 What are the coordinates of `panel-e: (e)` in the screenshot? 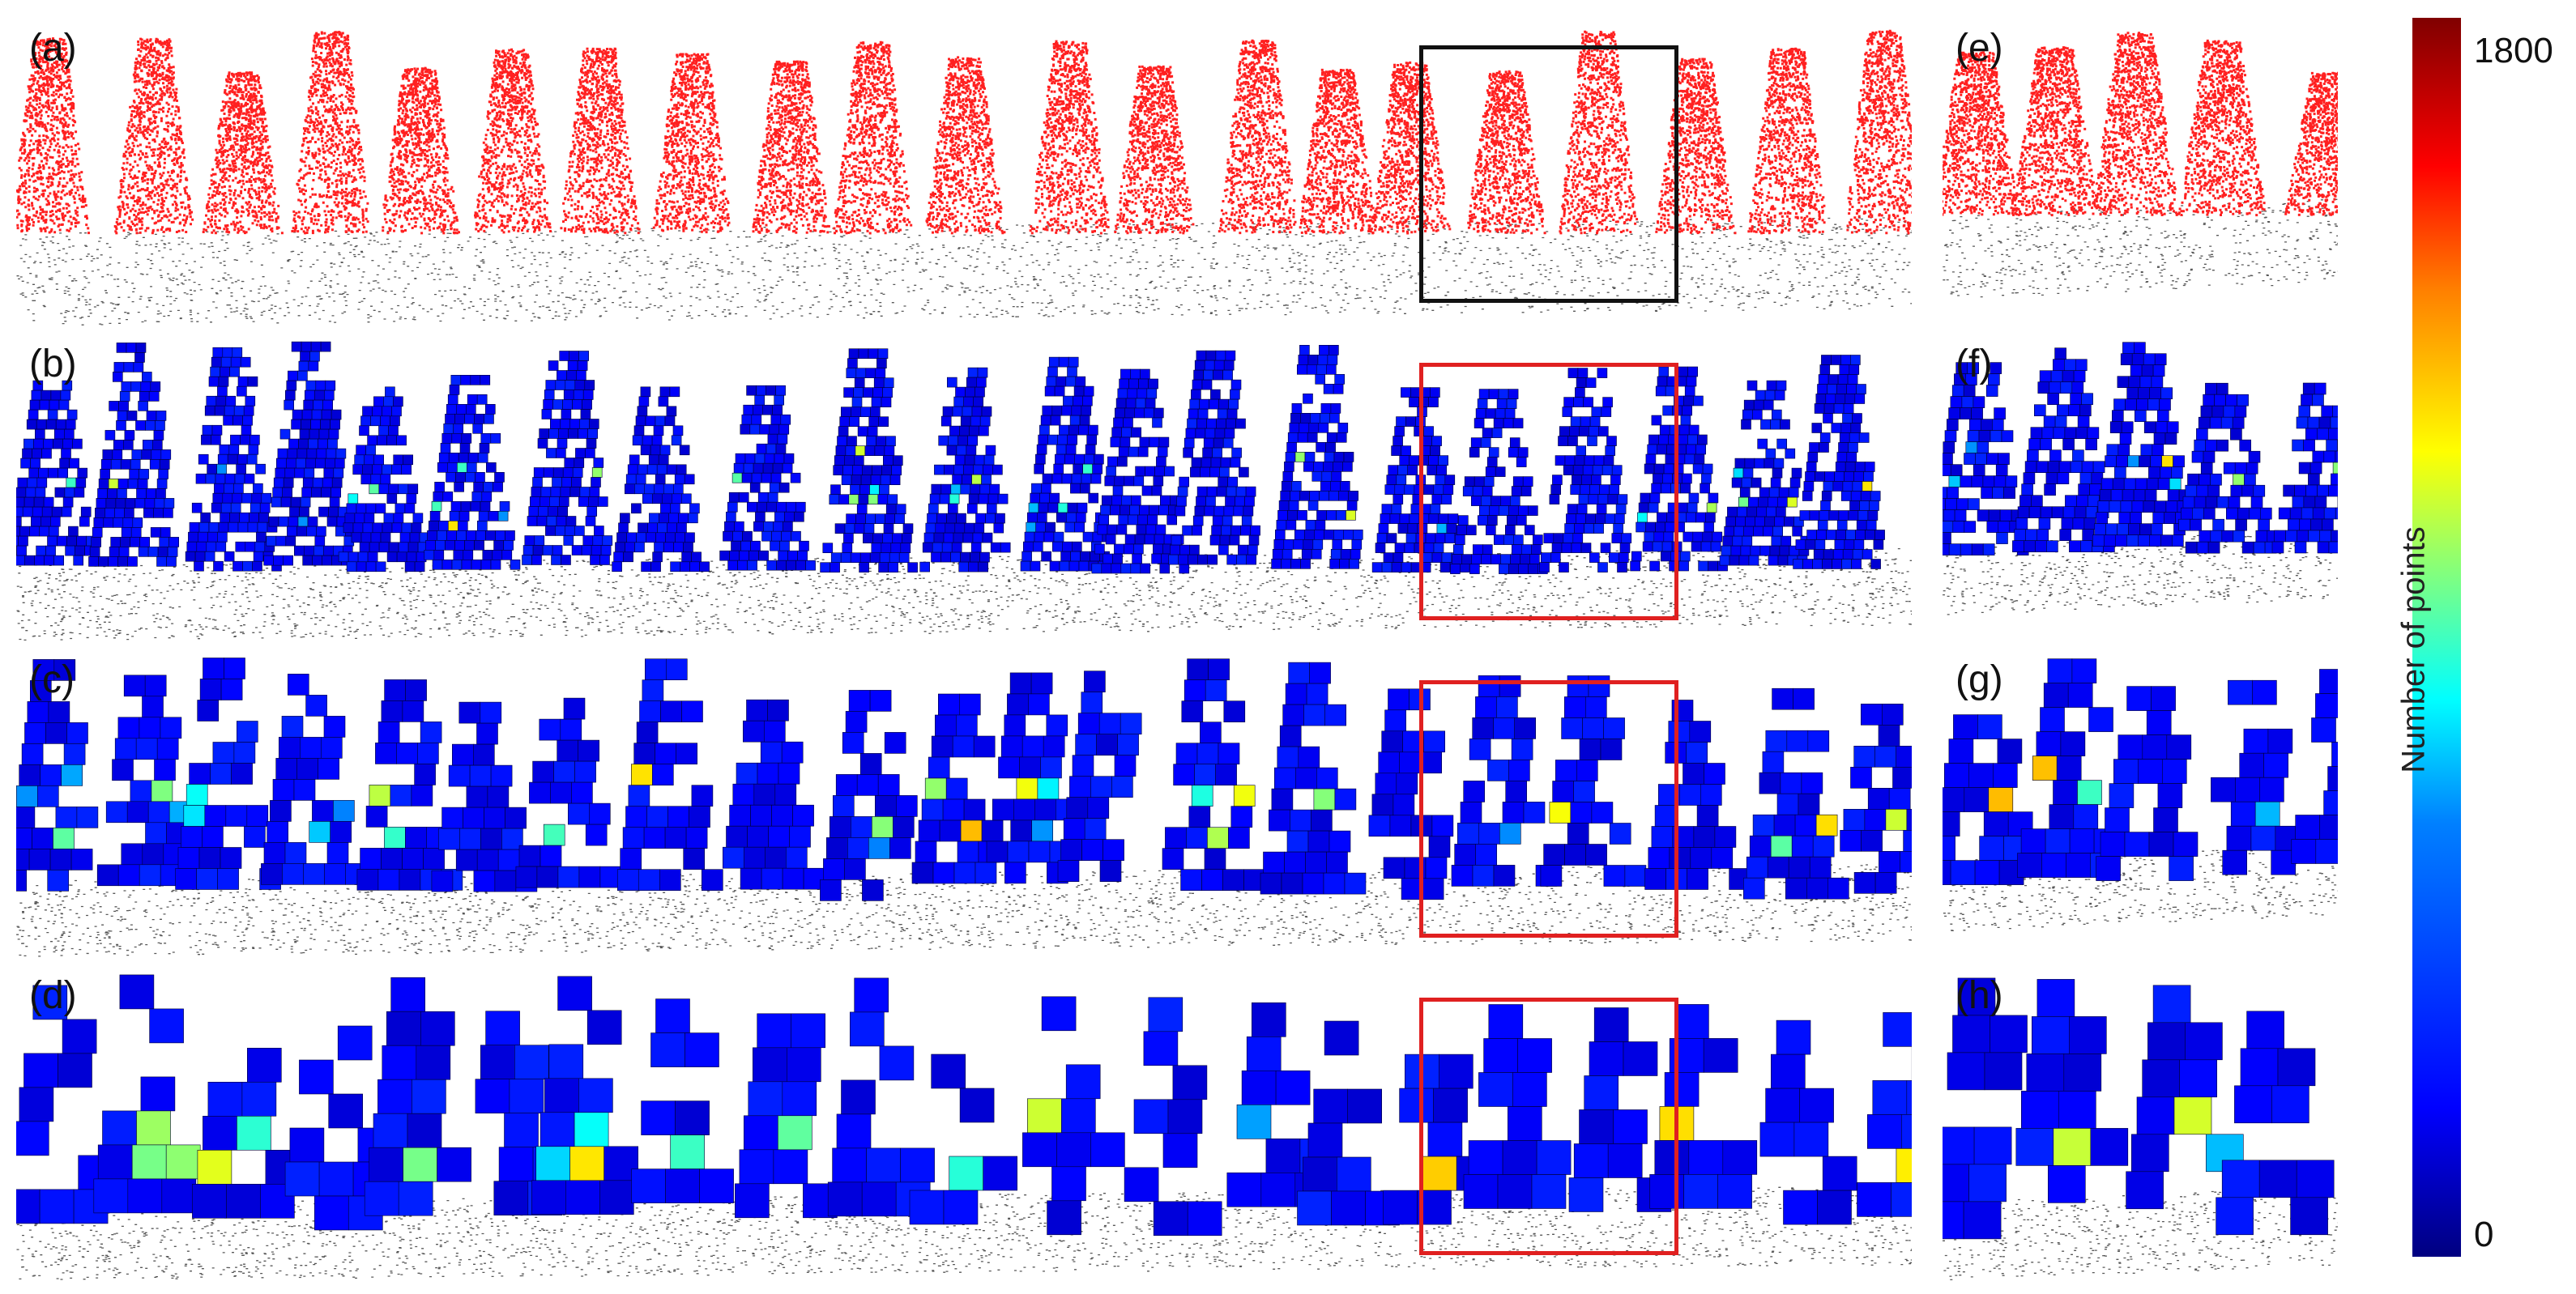 It's located at (2140, 159).